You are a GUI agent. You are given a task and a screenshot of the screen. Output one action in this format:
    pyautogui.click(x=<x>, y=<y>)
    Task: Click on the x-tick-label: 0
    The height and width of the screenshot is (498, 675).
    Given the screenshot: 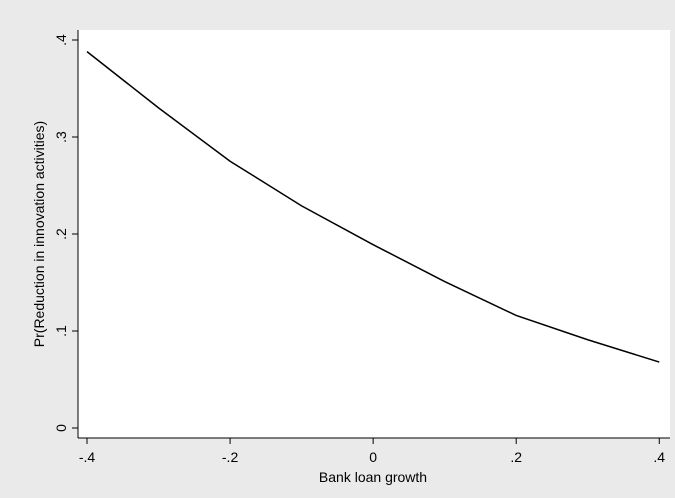 What is the action you would take?
    pyautogui.click(x=373, y=457)
    